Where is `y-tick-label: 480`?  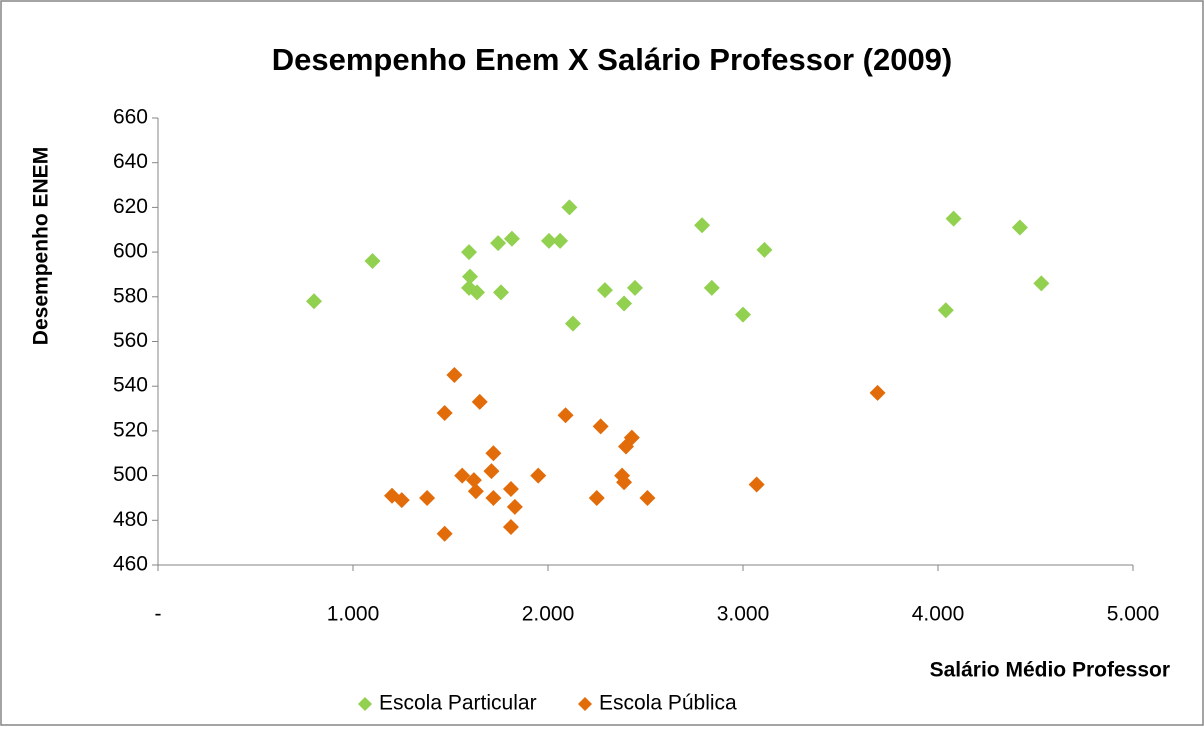 y-tick-label: 480 is located at coordinates (130, 519).